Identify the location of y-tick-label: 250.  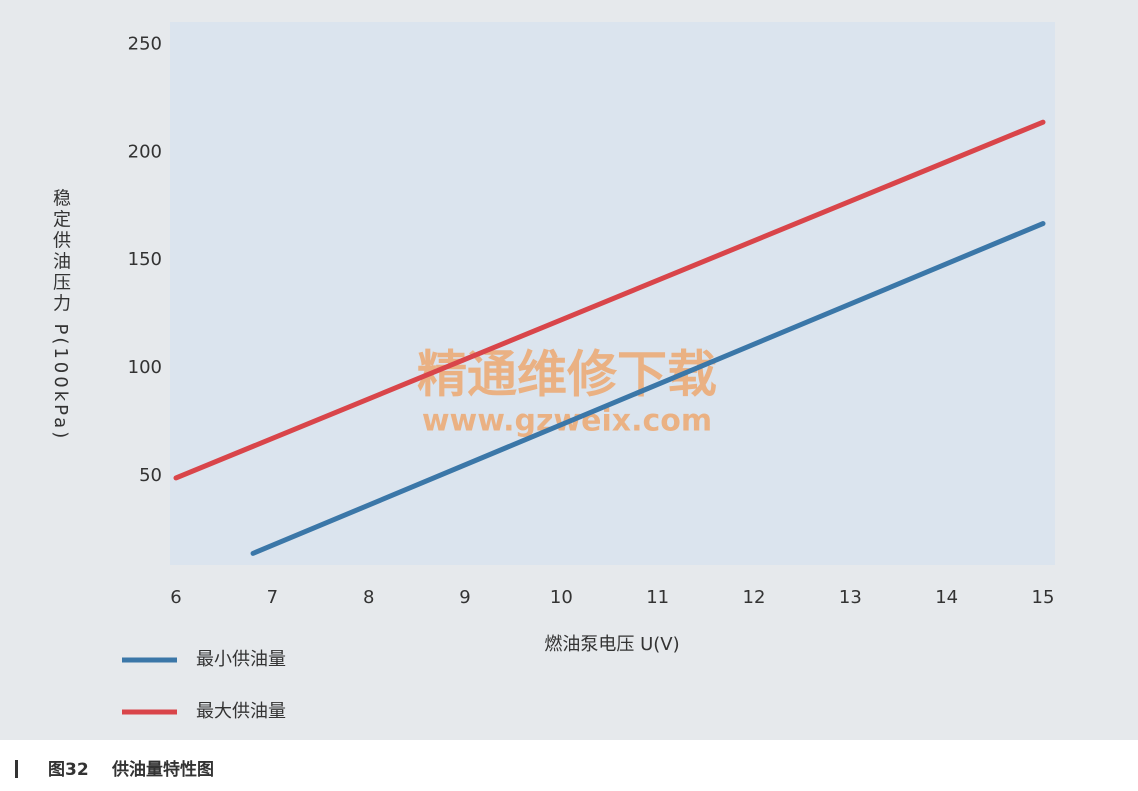
(145, 44).